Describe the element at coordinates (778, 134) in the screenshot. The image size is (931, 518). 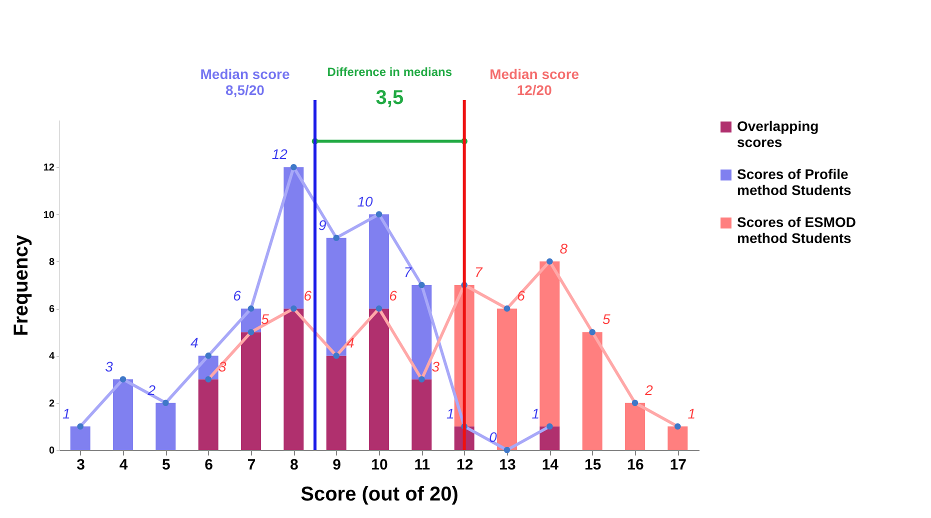
I see `legend-label: Overlapping scores` at that location.